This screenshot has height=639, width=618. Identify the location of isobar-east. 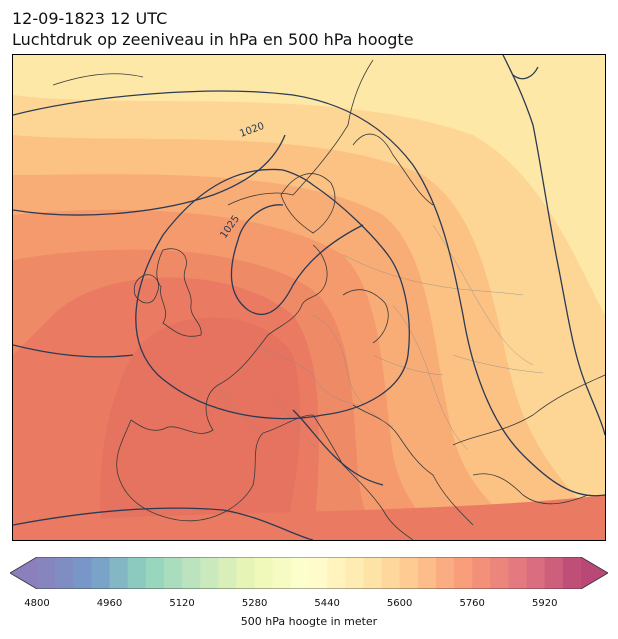
(553, 245).